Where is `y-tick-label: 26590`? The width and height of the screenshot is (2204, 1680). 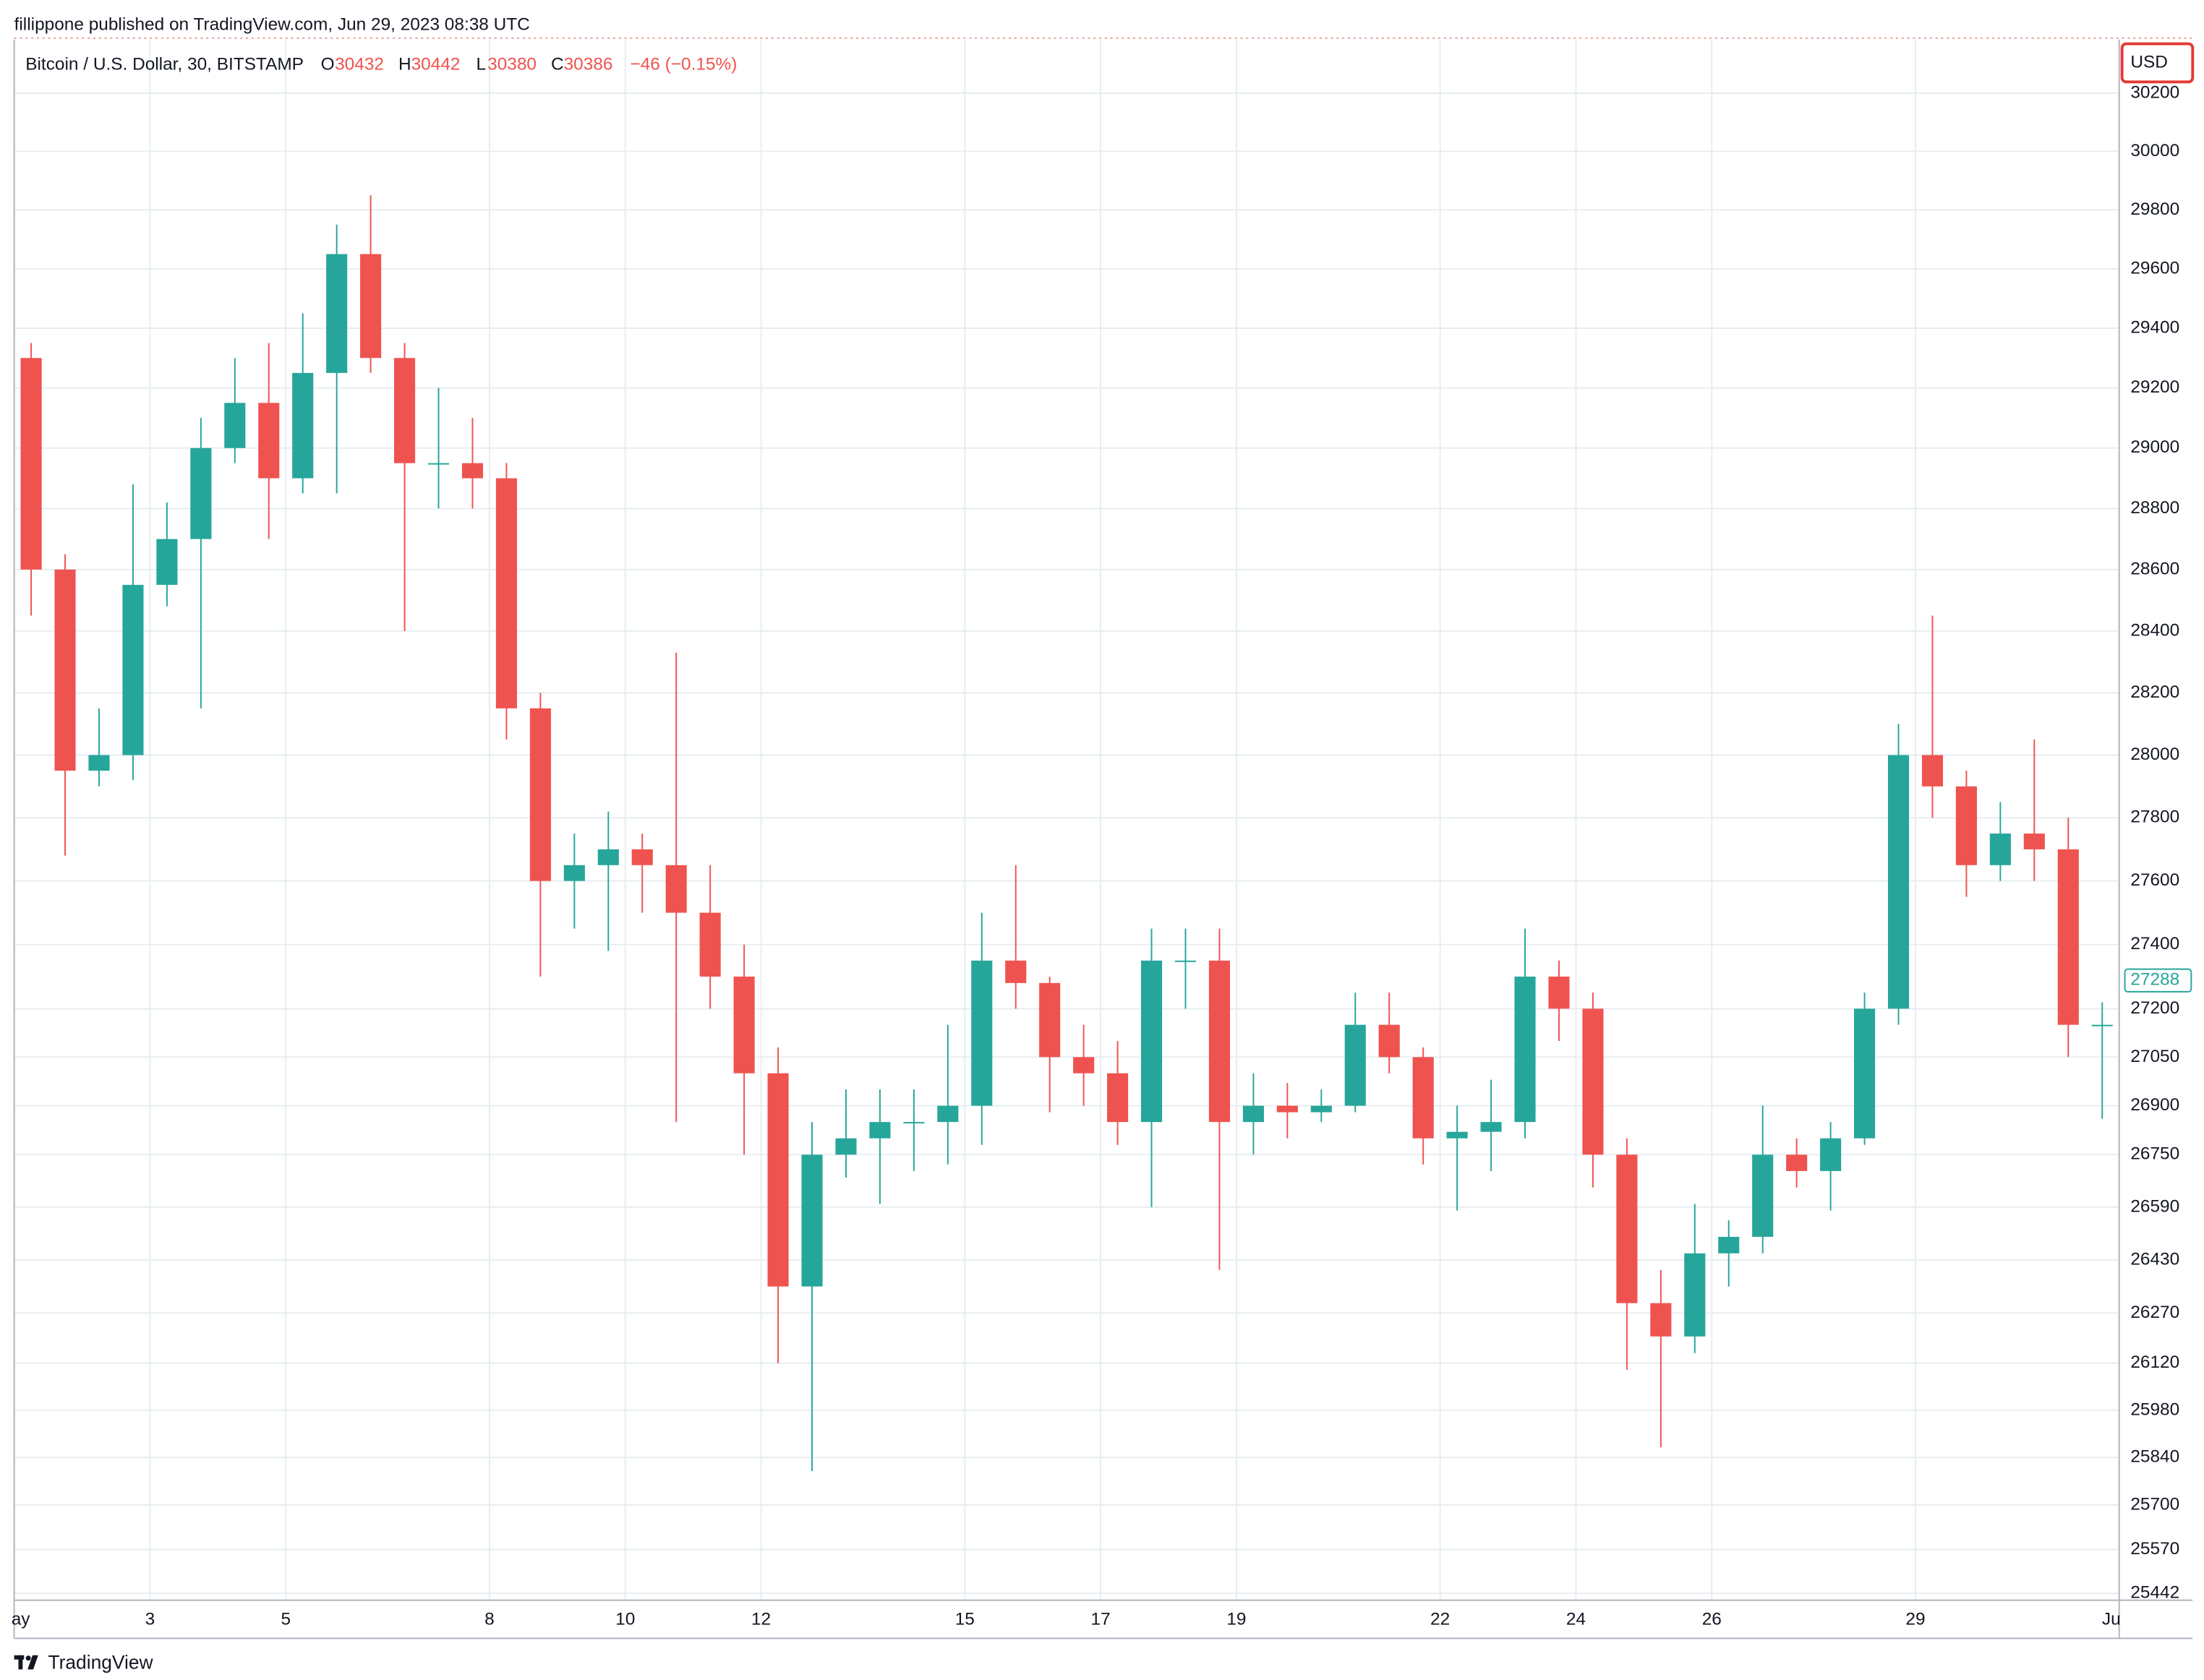 y-tick-label: 26590 is located at coordinates (2155, 1206).